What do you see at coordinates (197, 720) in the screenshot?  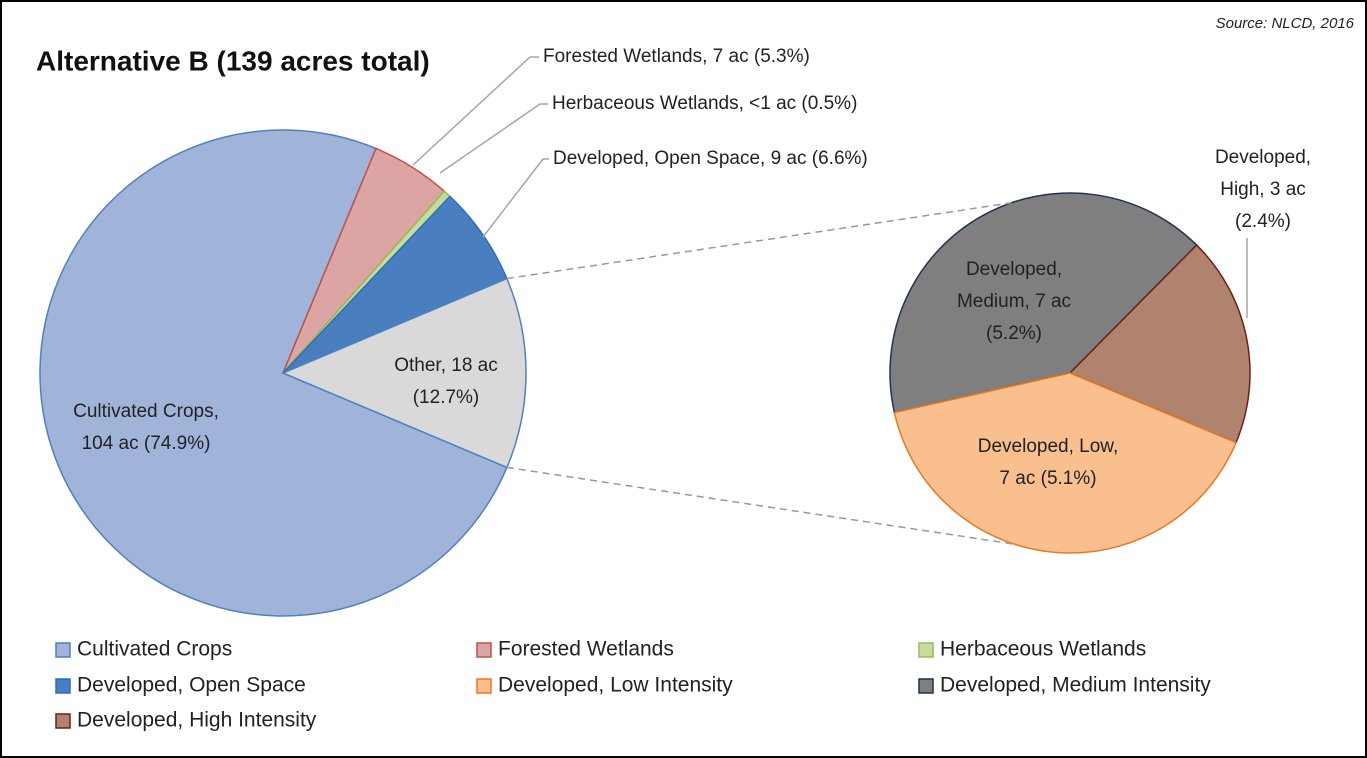 I see `legend-label: Developed, High Intensity` at bounding box center [197, 720].